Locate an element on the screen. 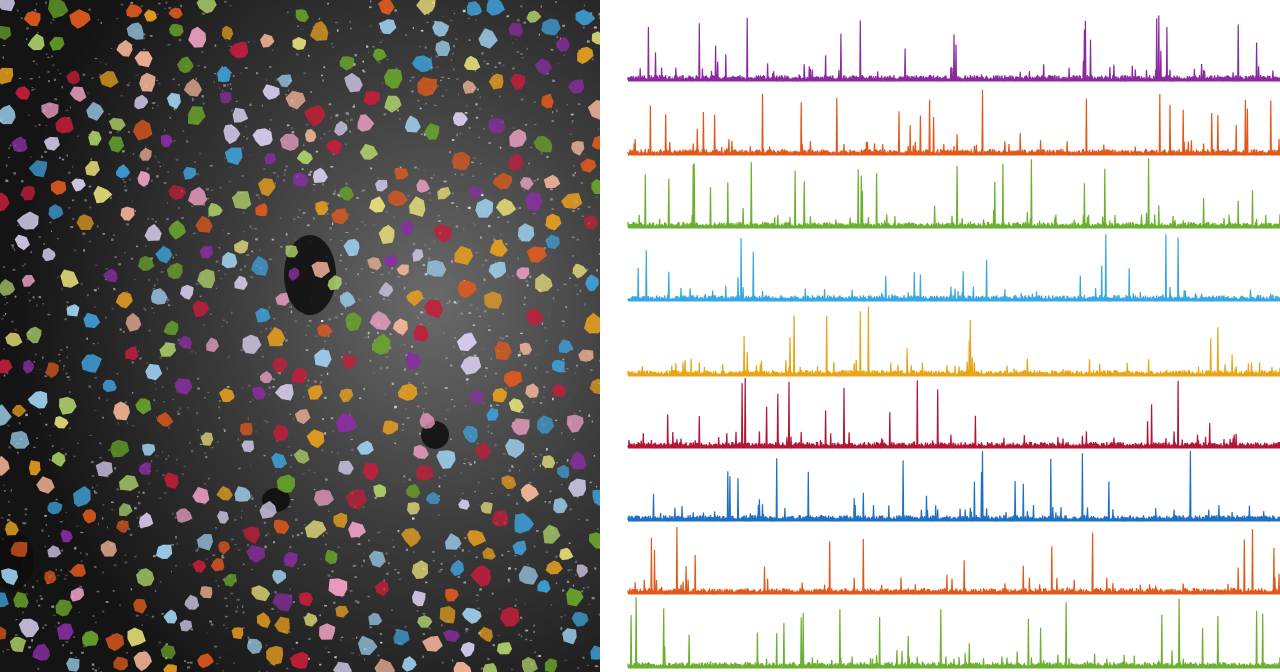 This screenshot has width=1280, height=672. trace-signal is located at coordinates (953, 268).